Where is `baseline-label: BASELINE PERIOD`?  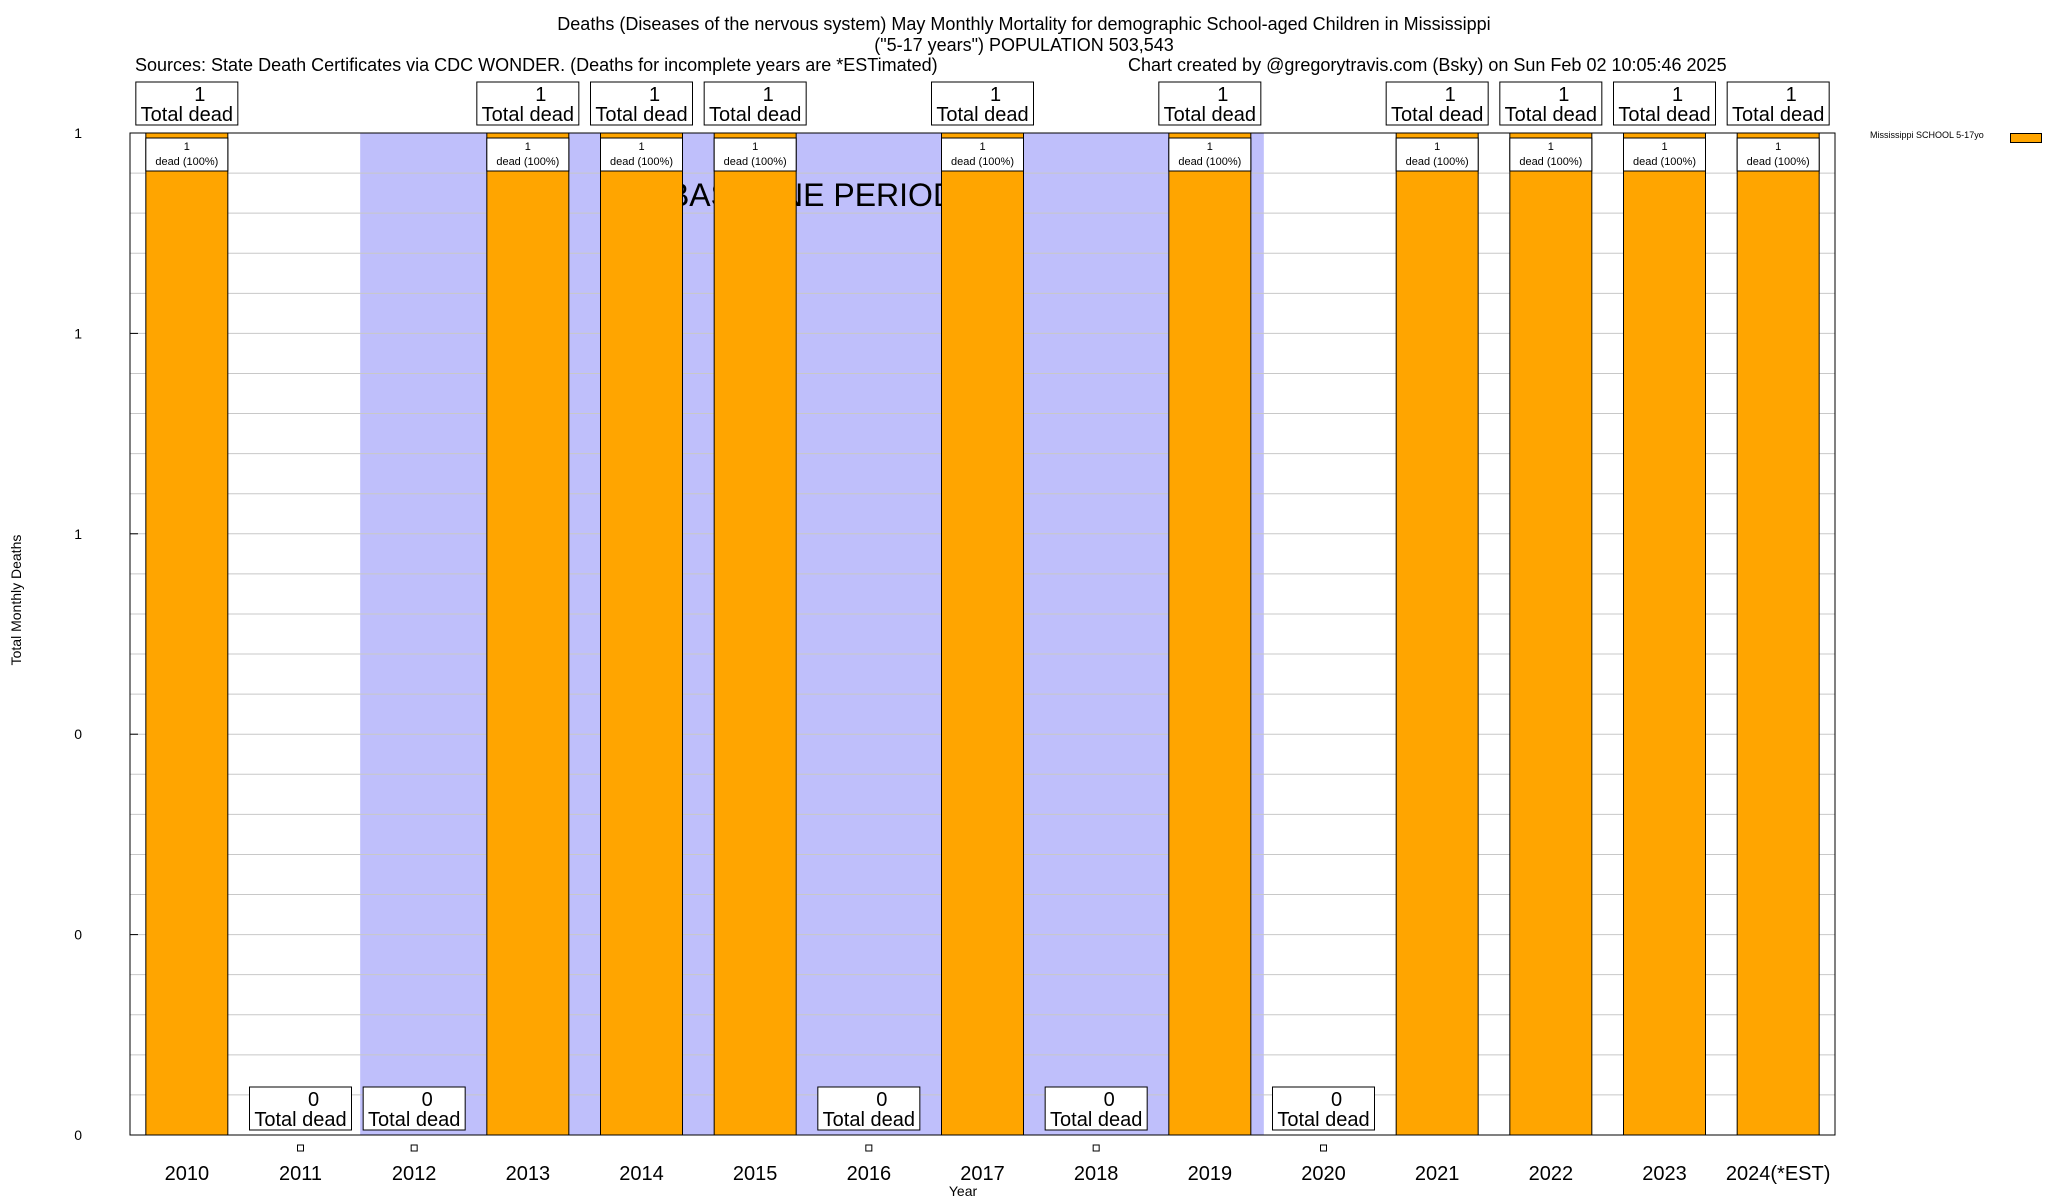 baseline-label: BASELINE PERIOD is located at coordinates (812, 195).